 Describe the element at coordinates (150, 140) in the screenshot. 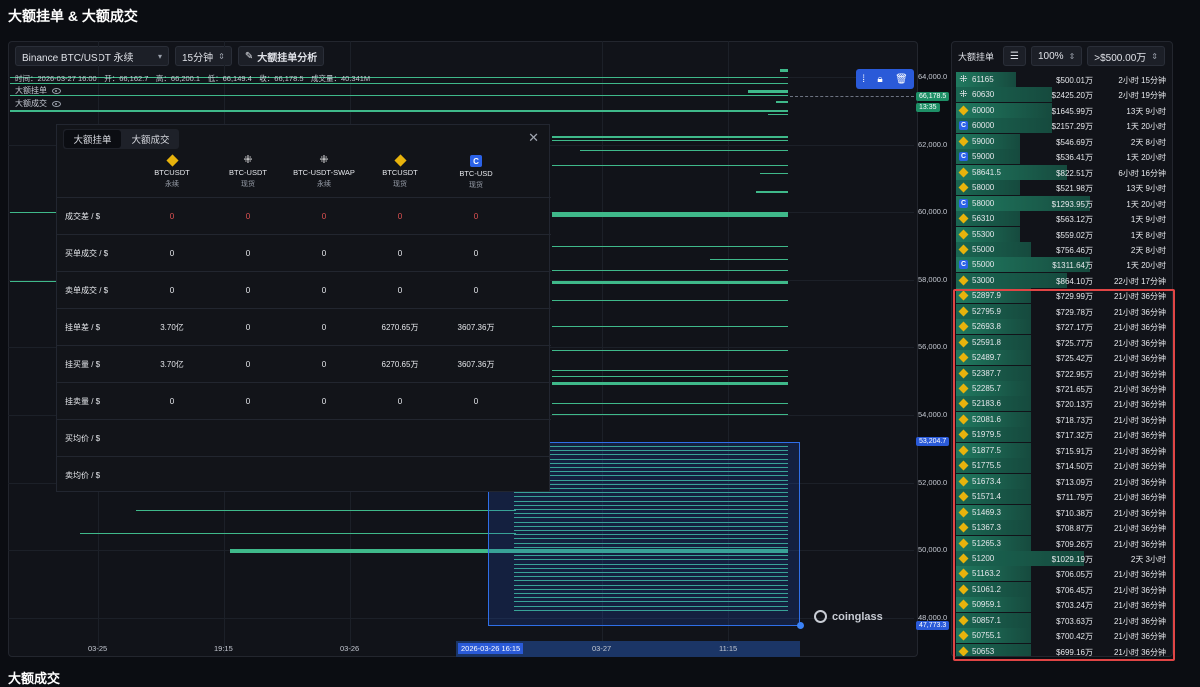

I see `tab-trades: 大额成交` at that location.